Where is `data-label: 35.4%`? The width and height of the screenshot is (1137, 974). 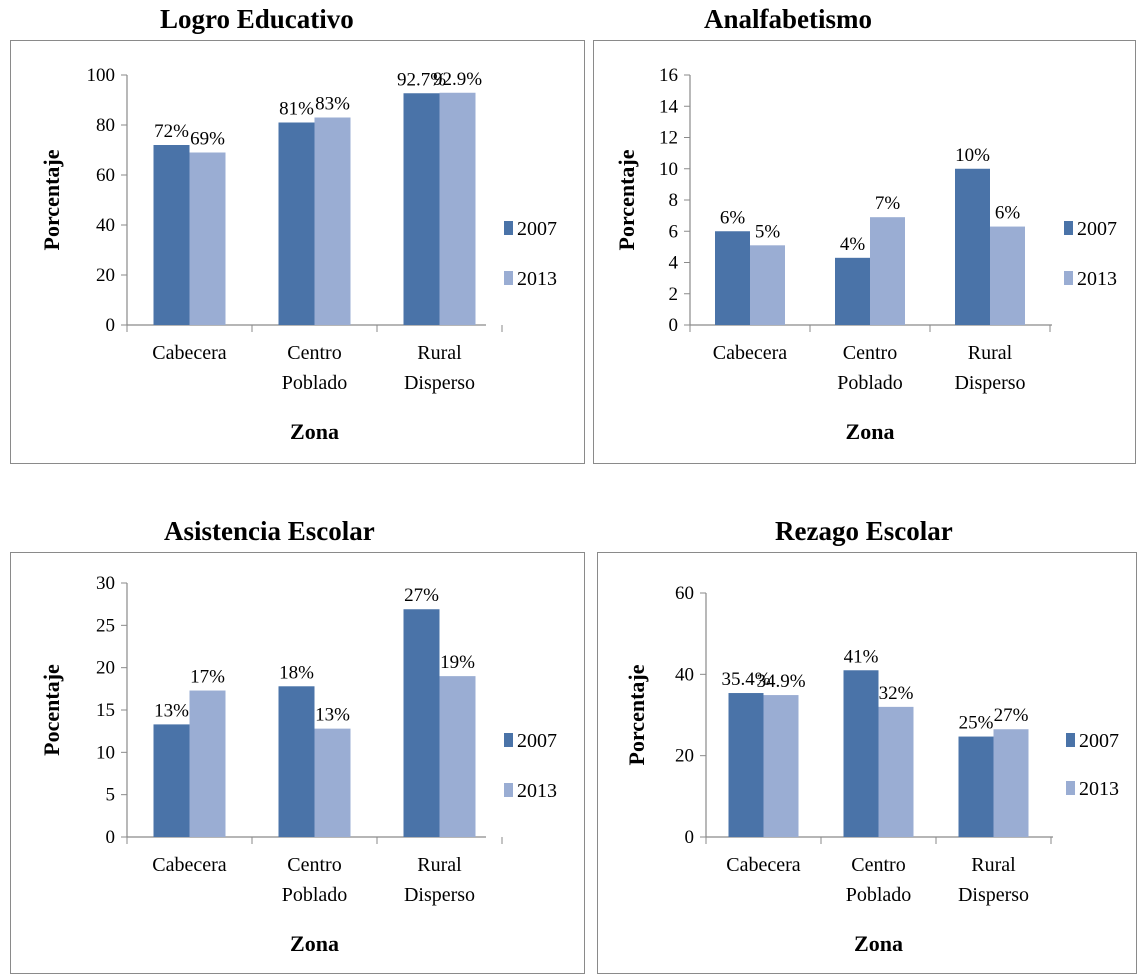 data-label: 35.4% is located at coordinates (745, 679).